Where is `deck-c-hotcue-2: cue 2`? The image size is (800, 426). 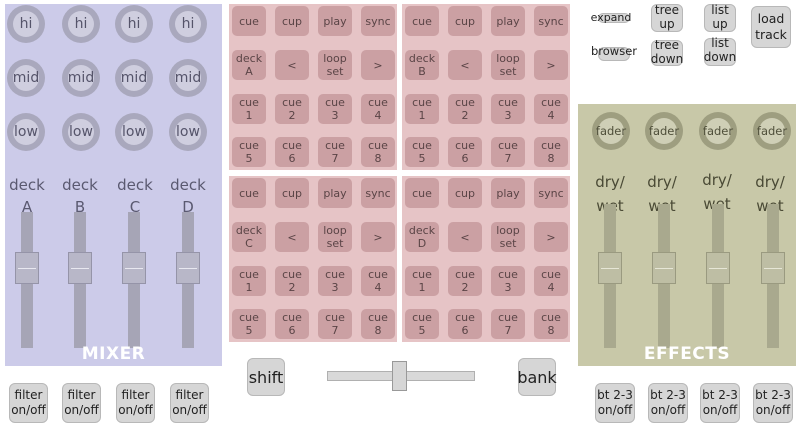
deck-c-hotcue-2: cue 2 is located at coordinates (292, 281).